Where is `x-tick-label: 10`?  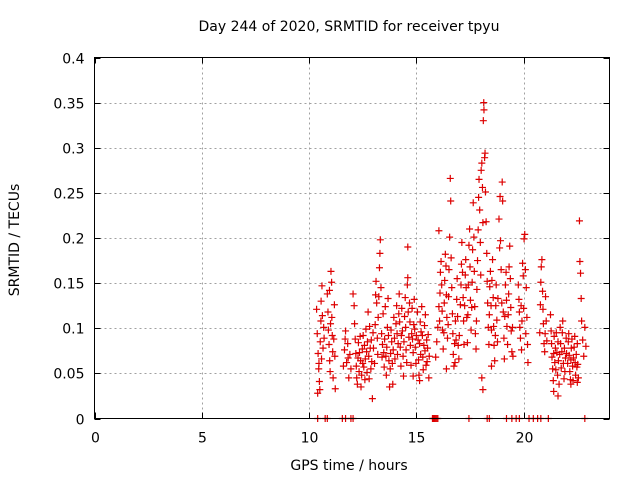
x-tick-label: 10 is located at coordinates (310, 439).